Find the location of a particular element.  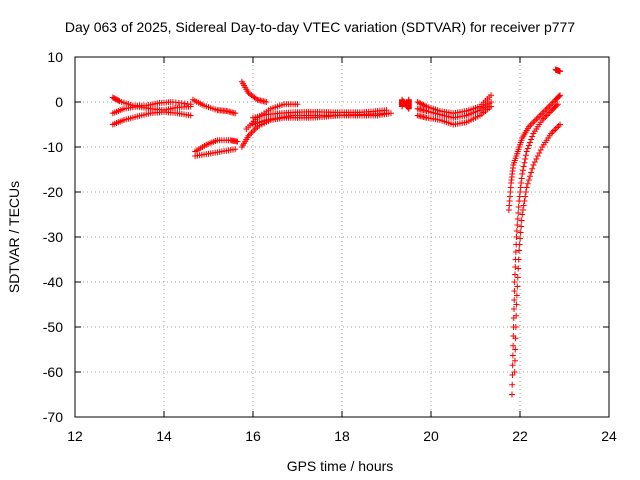

y-tick-label: -40 is located at coordinates (53, 282).